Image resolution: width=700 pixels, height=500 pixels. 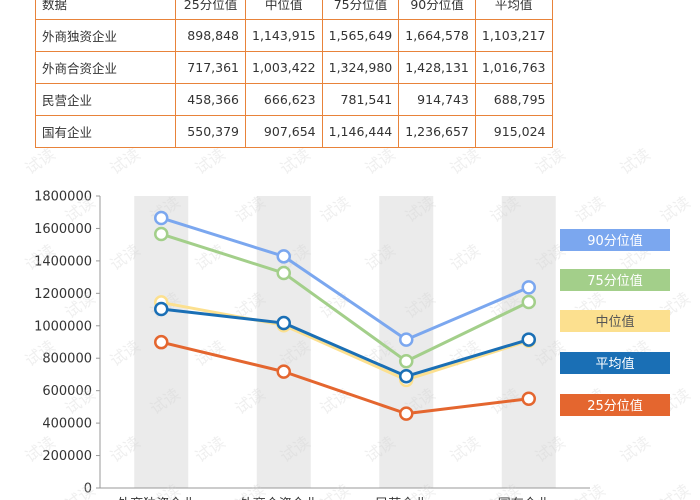 What do you see at coordinates (105, 99) in the screenshot?
I see `row-label-cell: 民营企业` at bounding box center [105, 99].